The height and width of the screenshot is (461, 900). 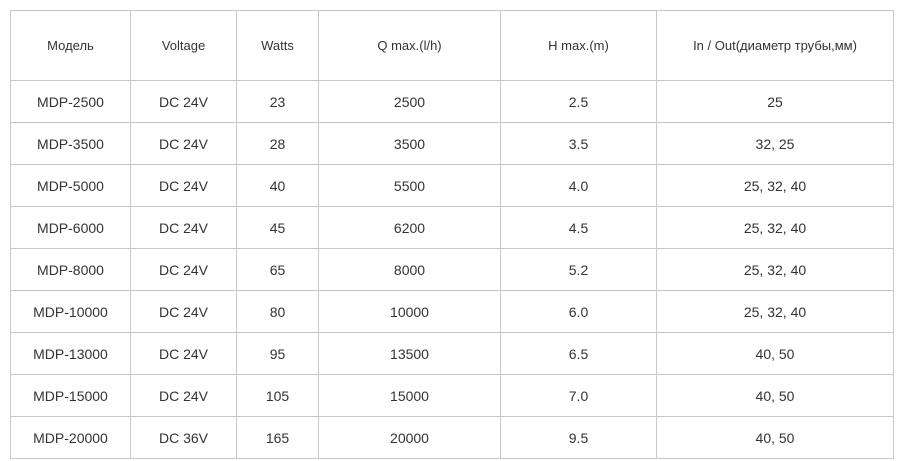 I want to click on table-cell: 45, so click(x=277, y=227).